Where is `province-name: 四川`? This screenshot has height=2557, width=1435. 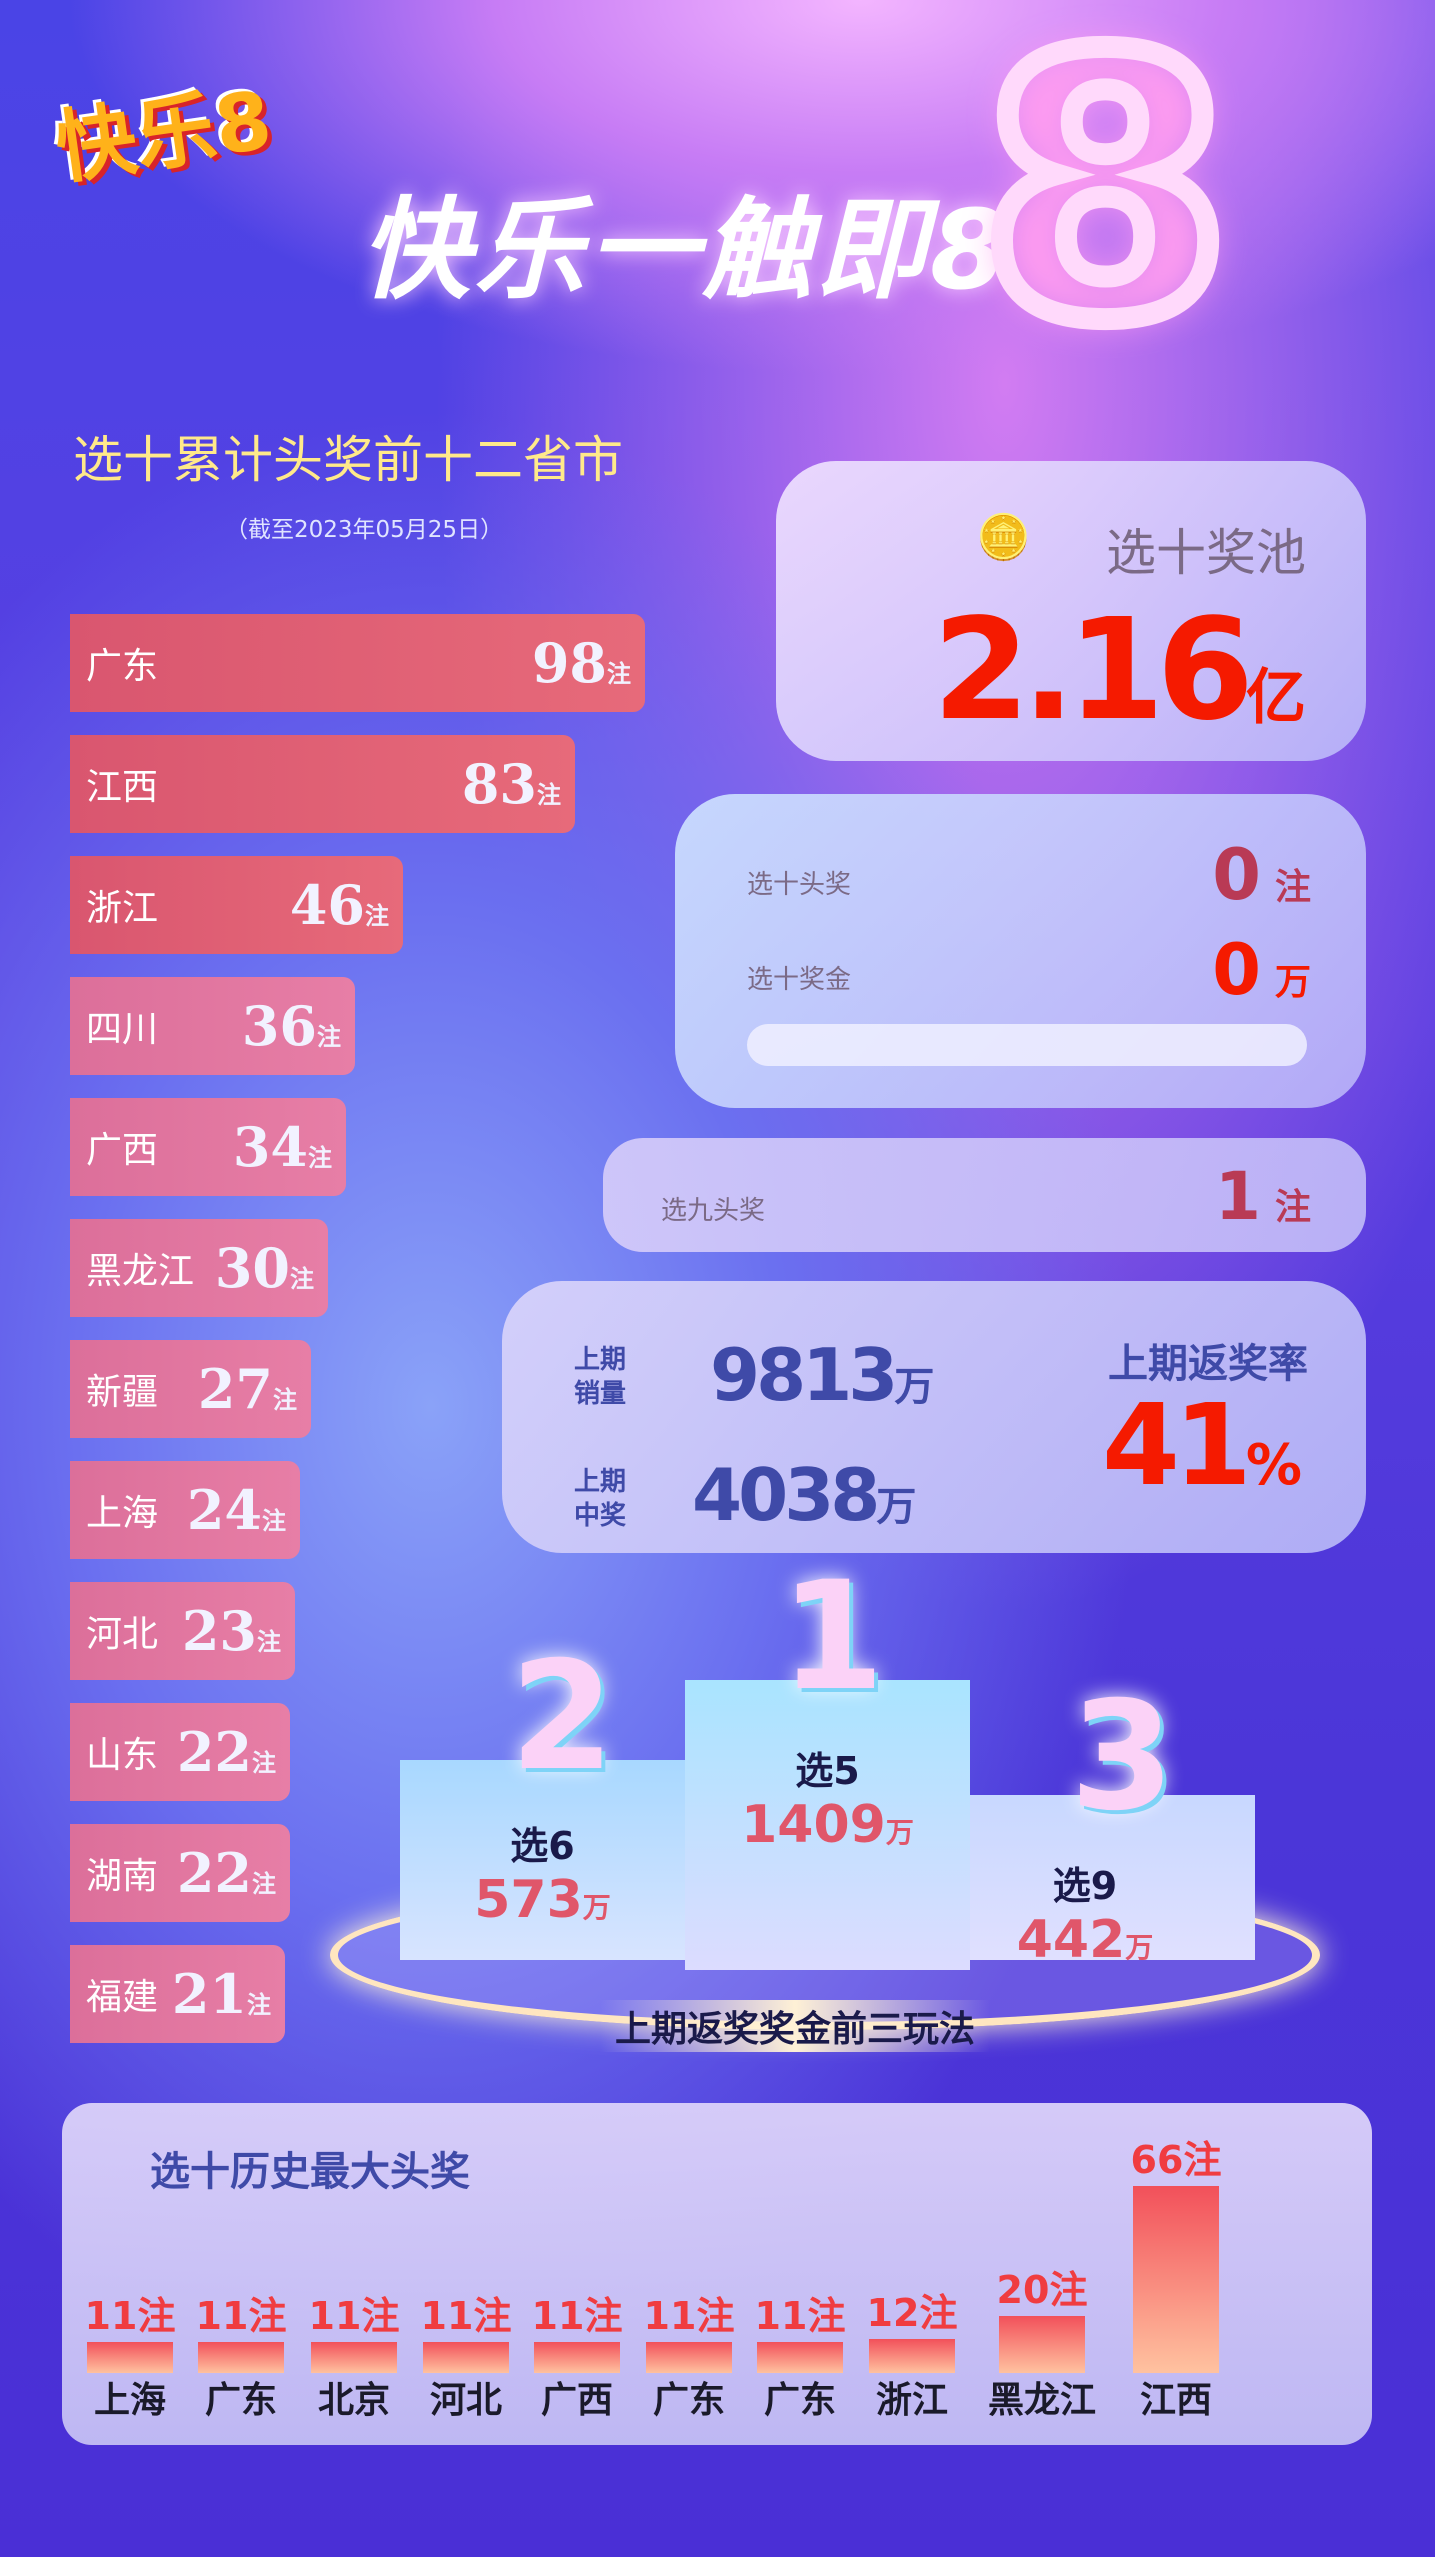
province-name: 四川 is located at coordinates (122, 1029).